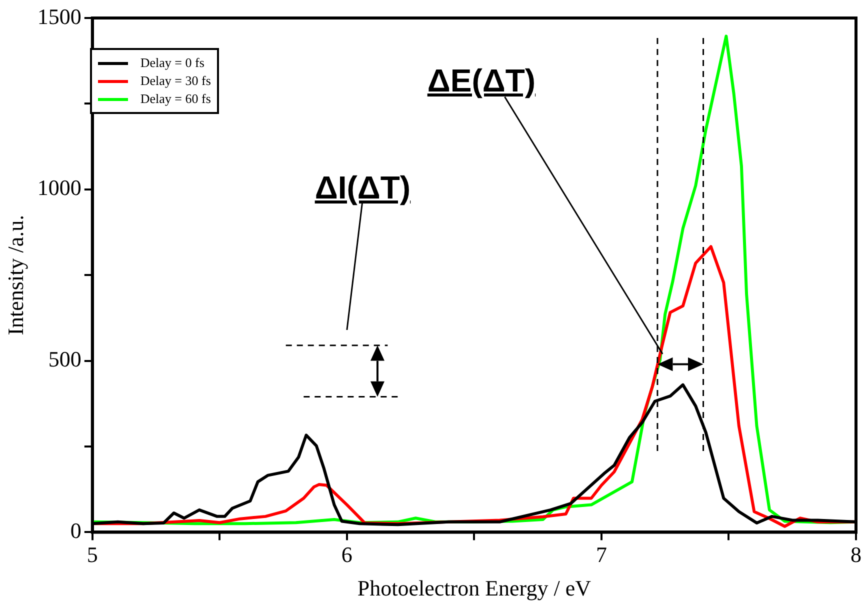 This screenshot has height=607, width=866. I want to click on y-tick-label: 500, so click(65, 359).